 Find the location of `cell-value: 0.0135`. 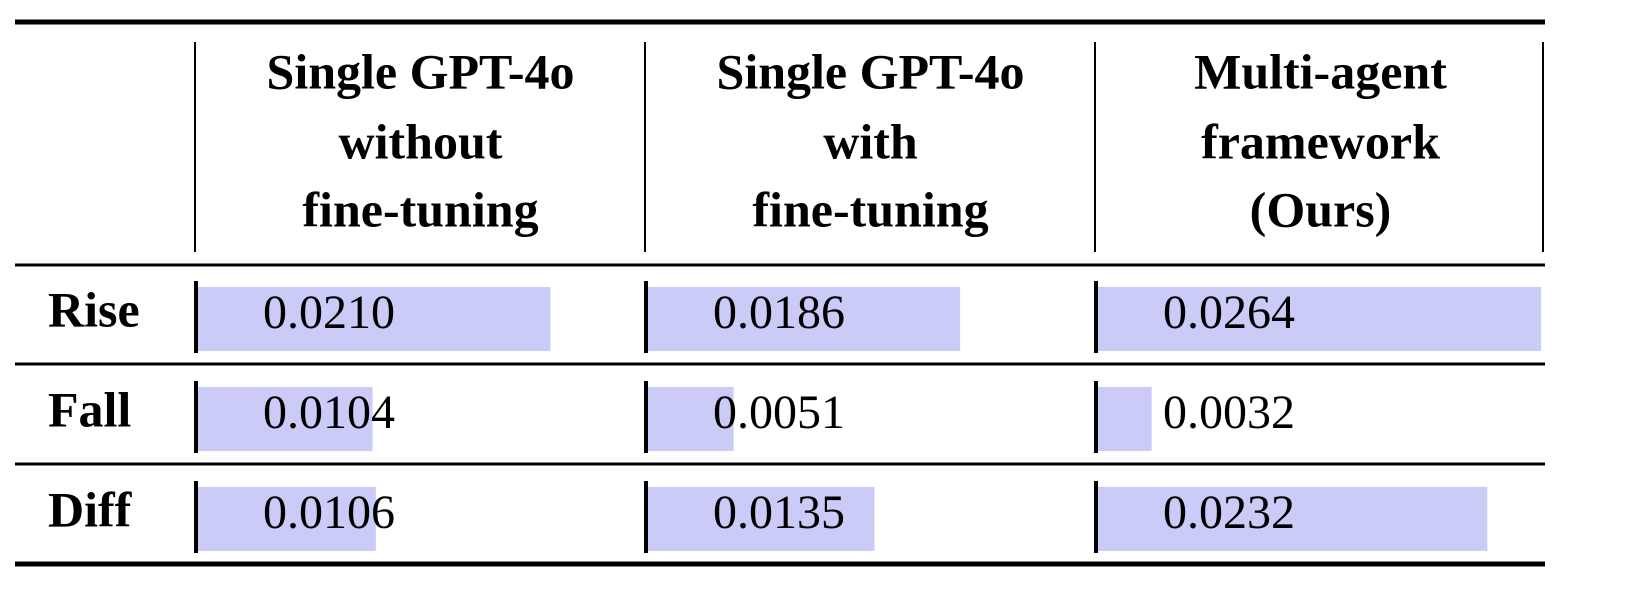

cell-value: 0.0135 is located at coordinates (779, 512).